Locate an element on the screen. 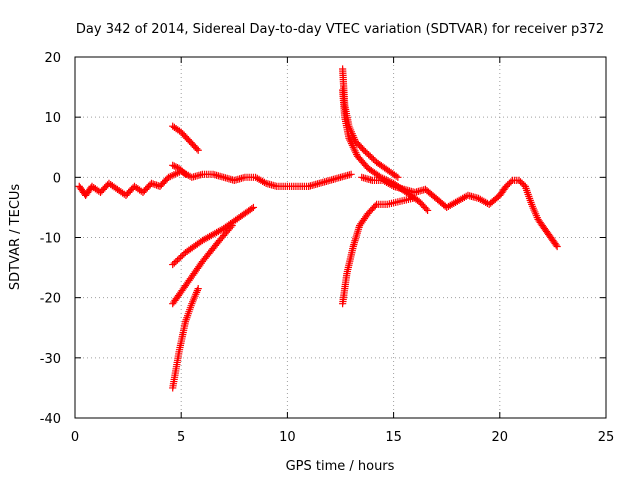 This screenshot has height=480, width=640. y-tick-label: 0 is located at coordinates (57, 178).